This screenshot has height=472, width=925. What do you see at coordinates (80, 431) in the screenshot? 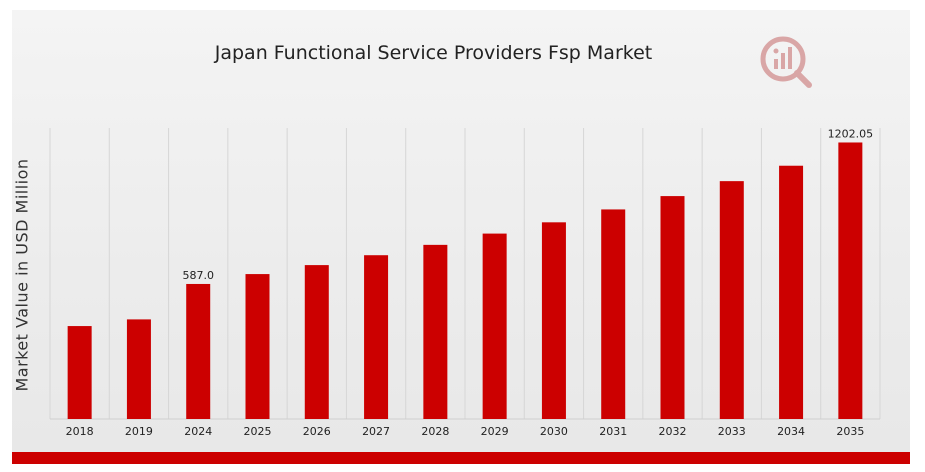
I see `x-tick-label: 2018` at bounding box center [80, 431].